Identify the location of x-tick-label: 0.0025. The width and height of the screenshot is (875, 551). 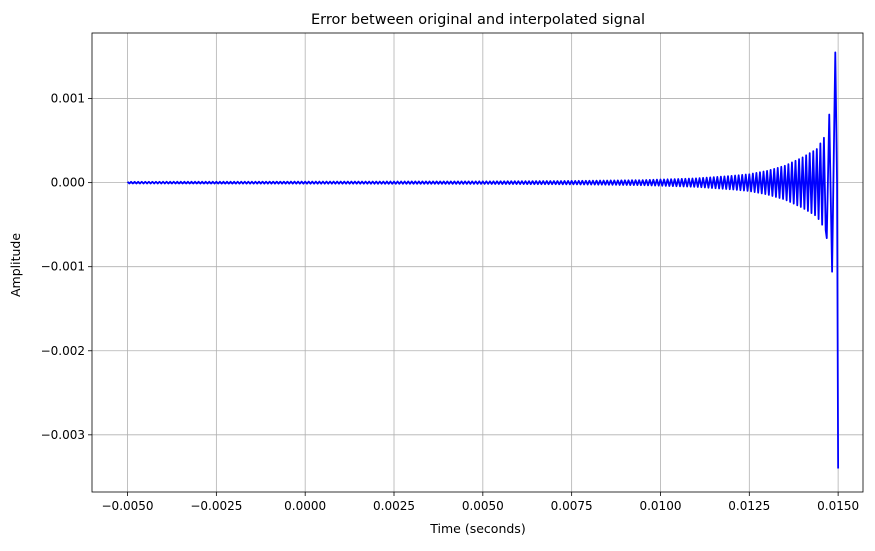
(394, 506).